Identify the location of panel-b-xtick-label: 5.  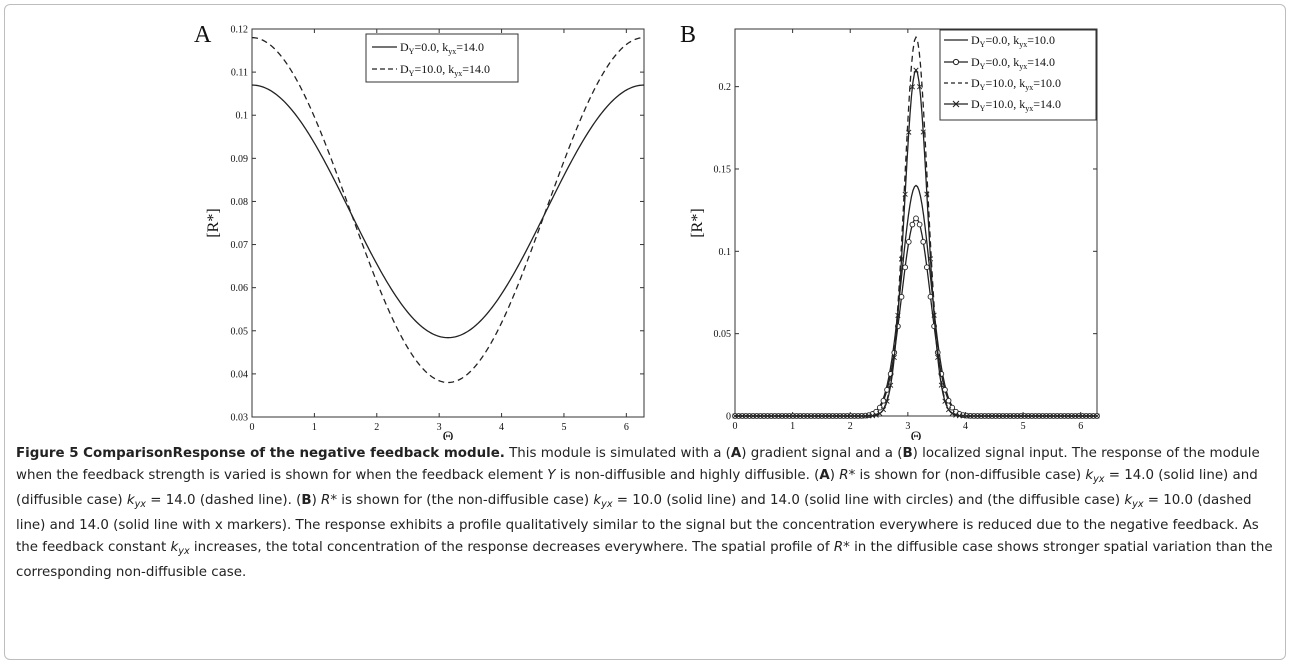
(1023, 426).